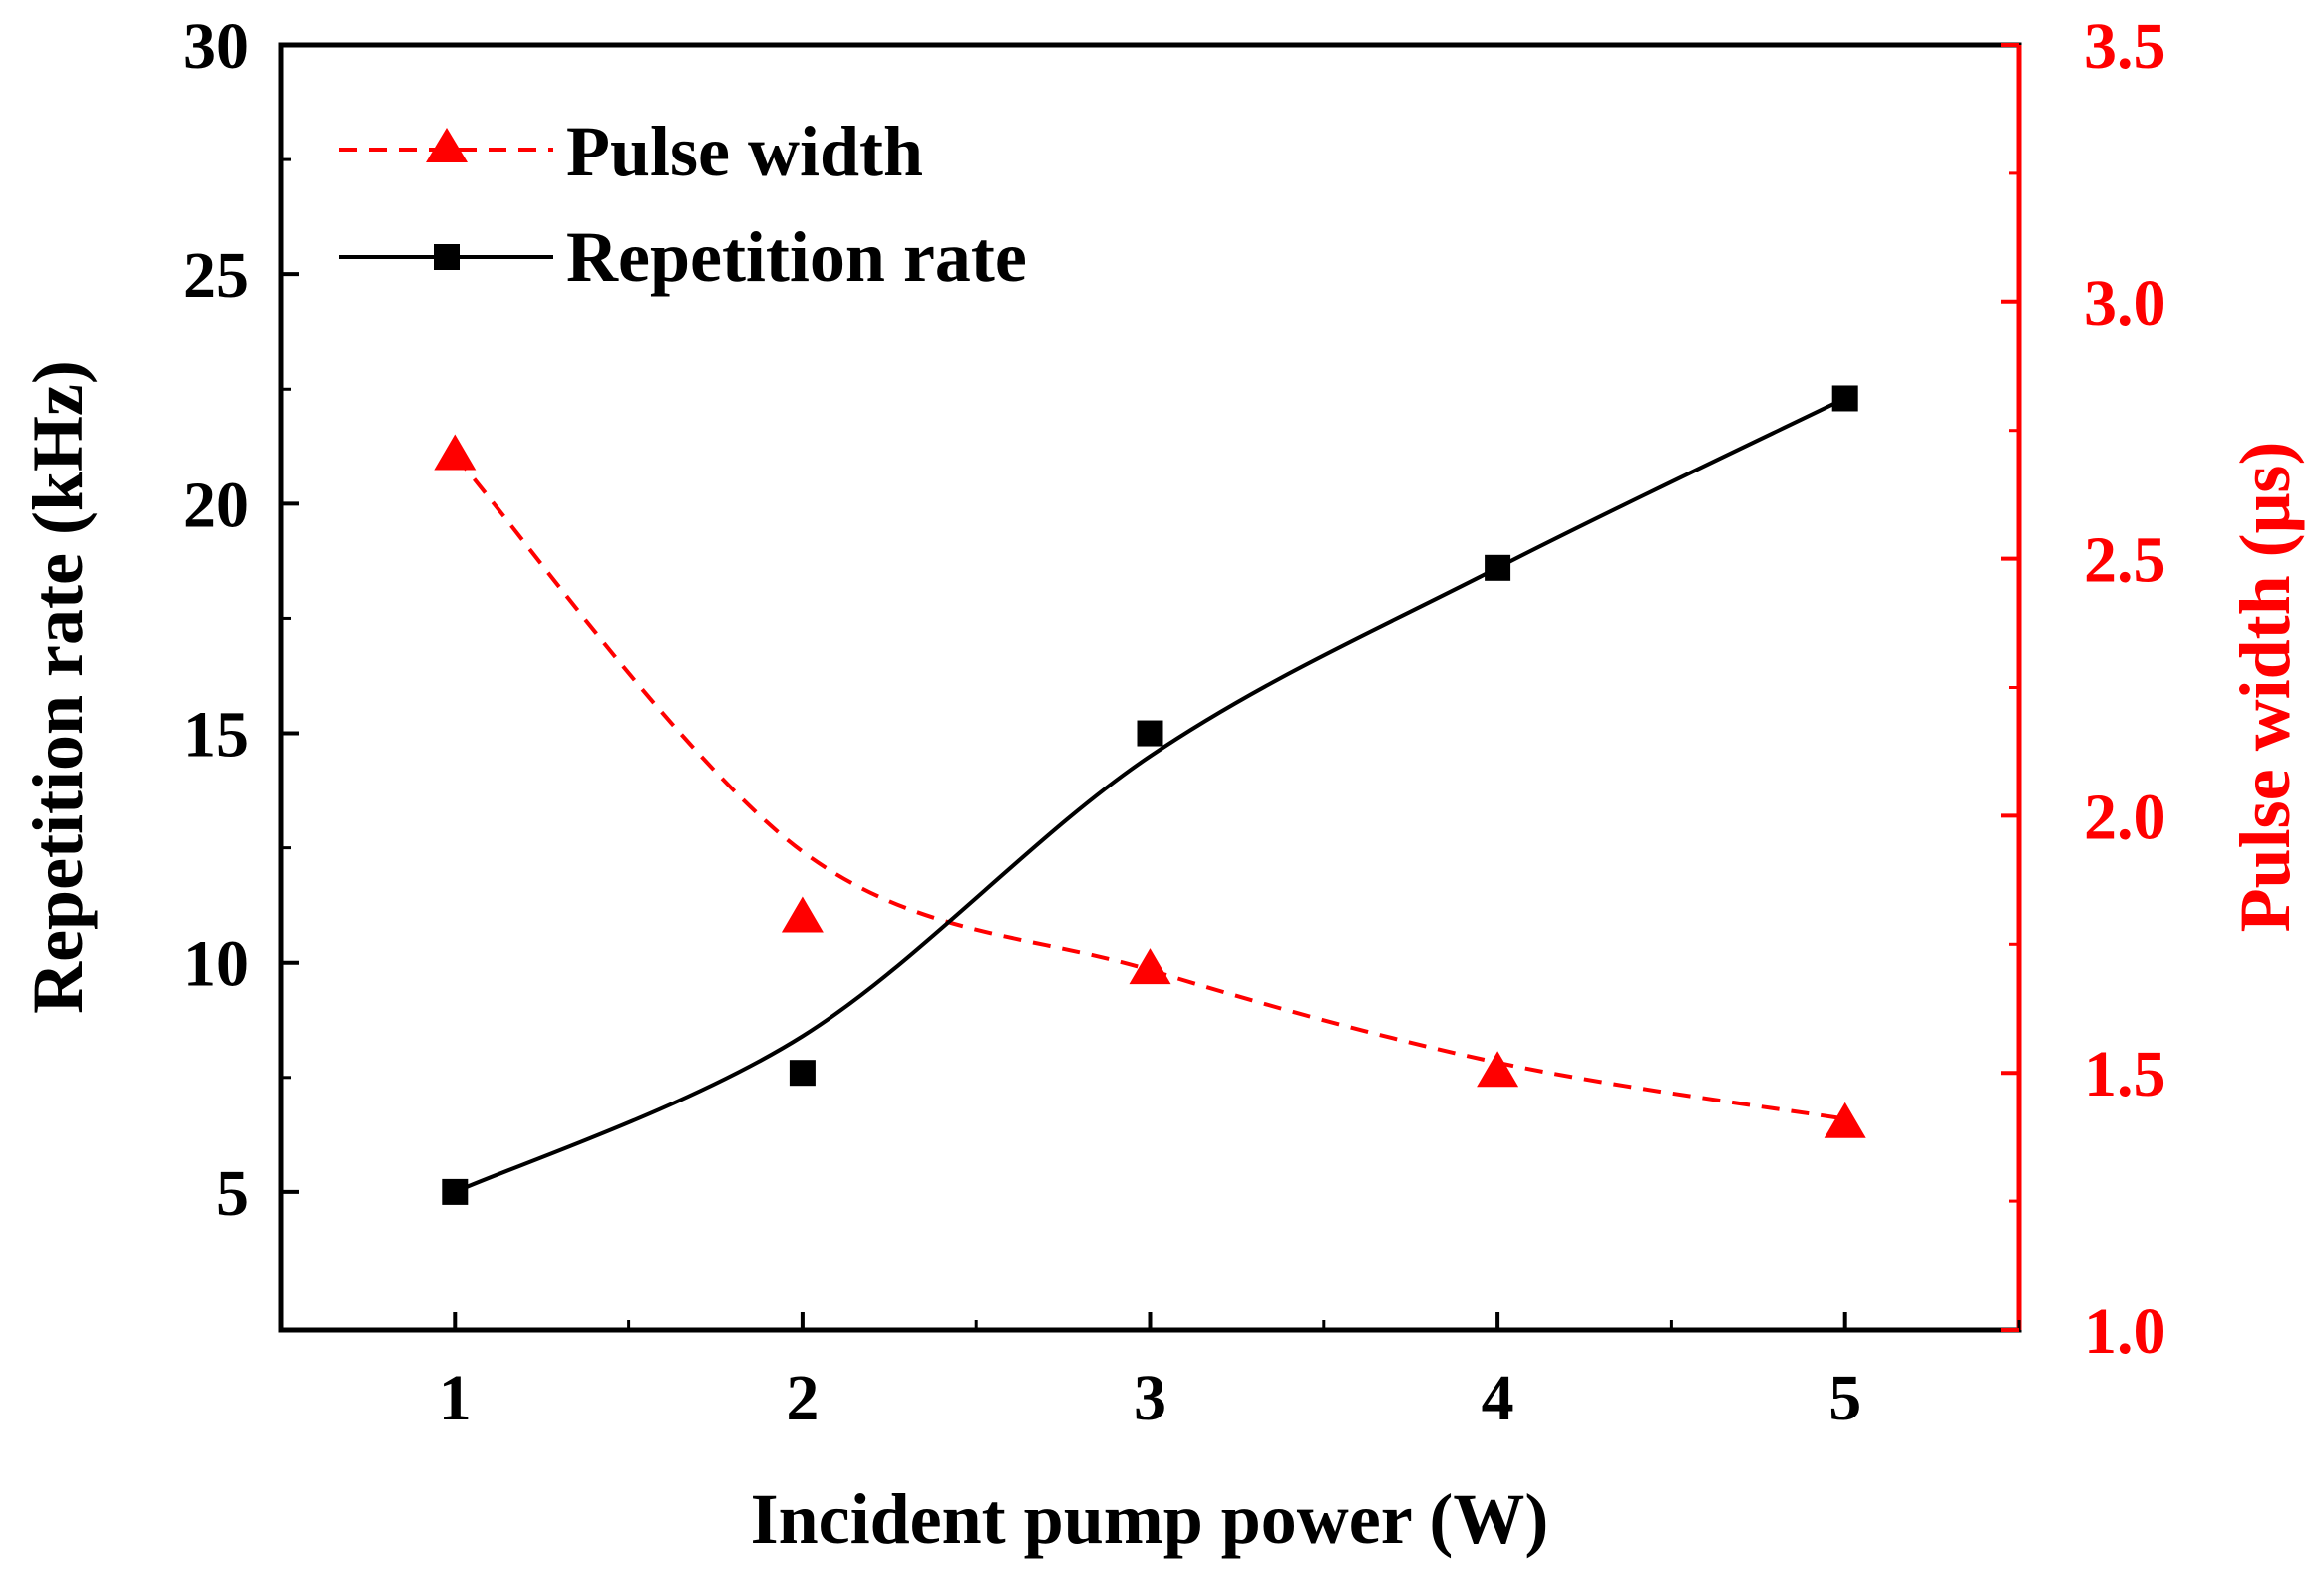 This screenshot has width=2324, height=1574. Describe the element at coordinates (683, 204) in the screenshot. I see `legend: Pulse width Repetition rate` at that location.